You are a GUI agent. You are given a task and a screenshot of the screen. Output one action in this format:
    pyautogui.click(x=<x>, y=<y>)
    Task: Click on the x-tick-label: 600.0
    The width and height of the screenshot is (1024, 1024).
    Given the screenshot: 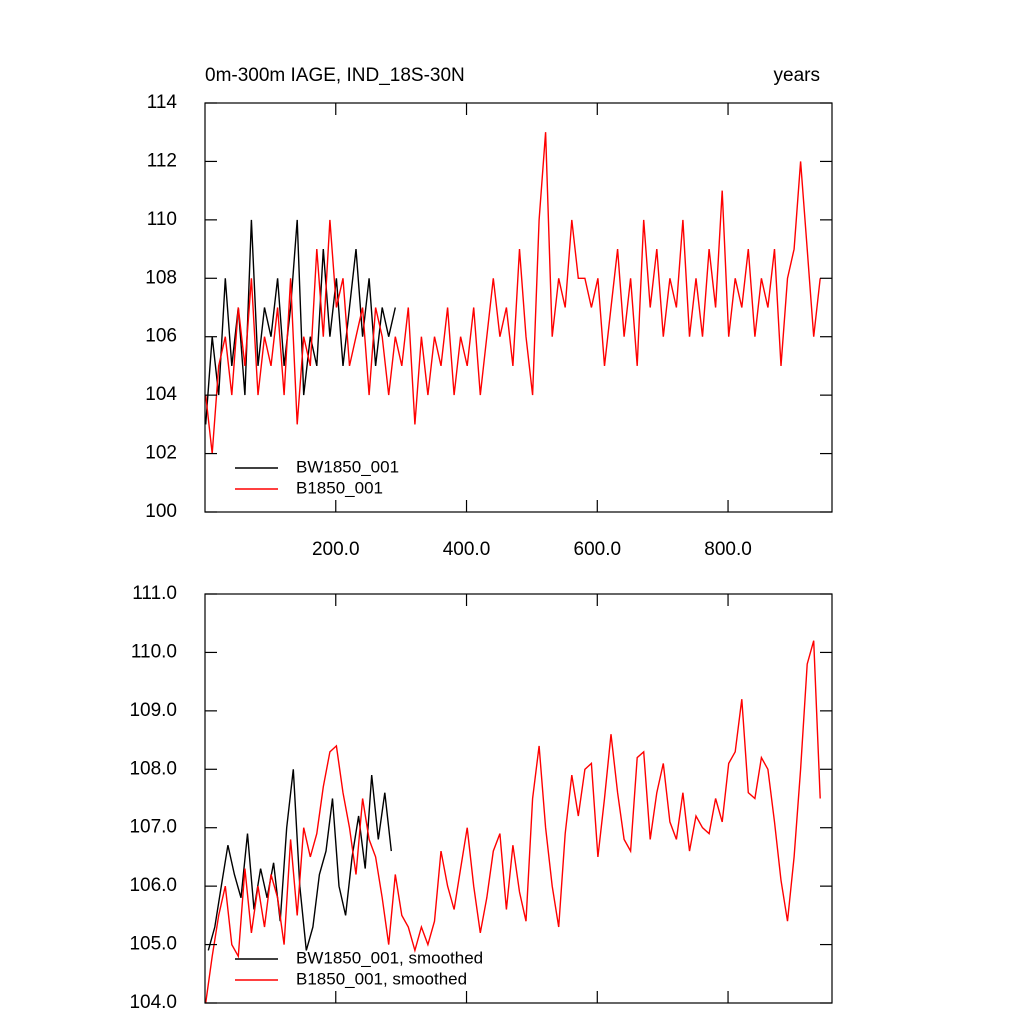 What is the action you would take?
    pyautogui.click(x=598, y=549)
    